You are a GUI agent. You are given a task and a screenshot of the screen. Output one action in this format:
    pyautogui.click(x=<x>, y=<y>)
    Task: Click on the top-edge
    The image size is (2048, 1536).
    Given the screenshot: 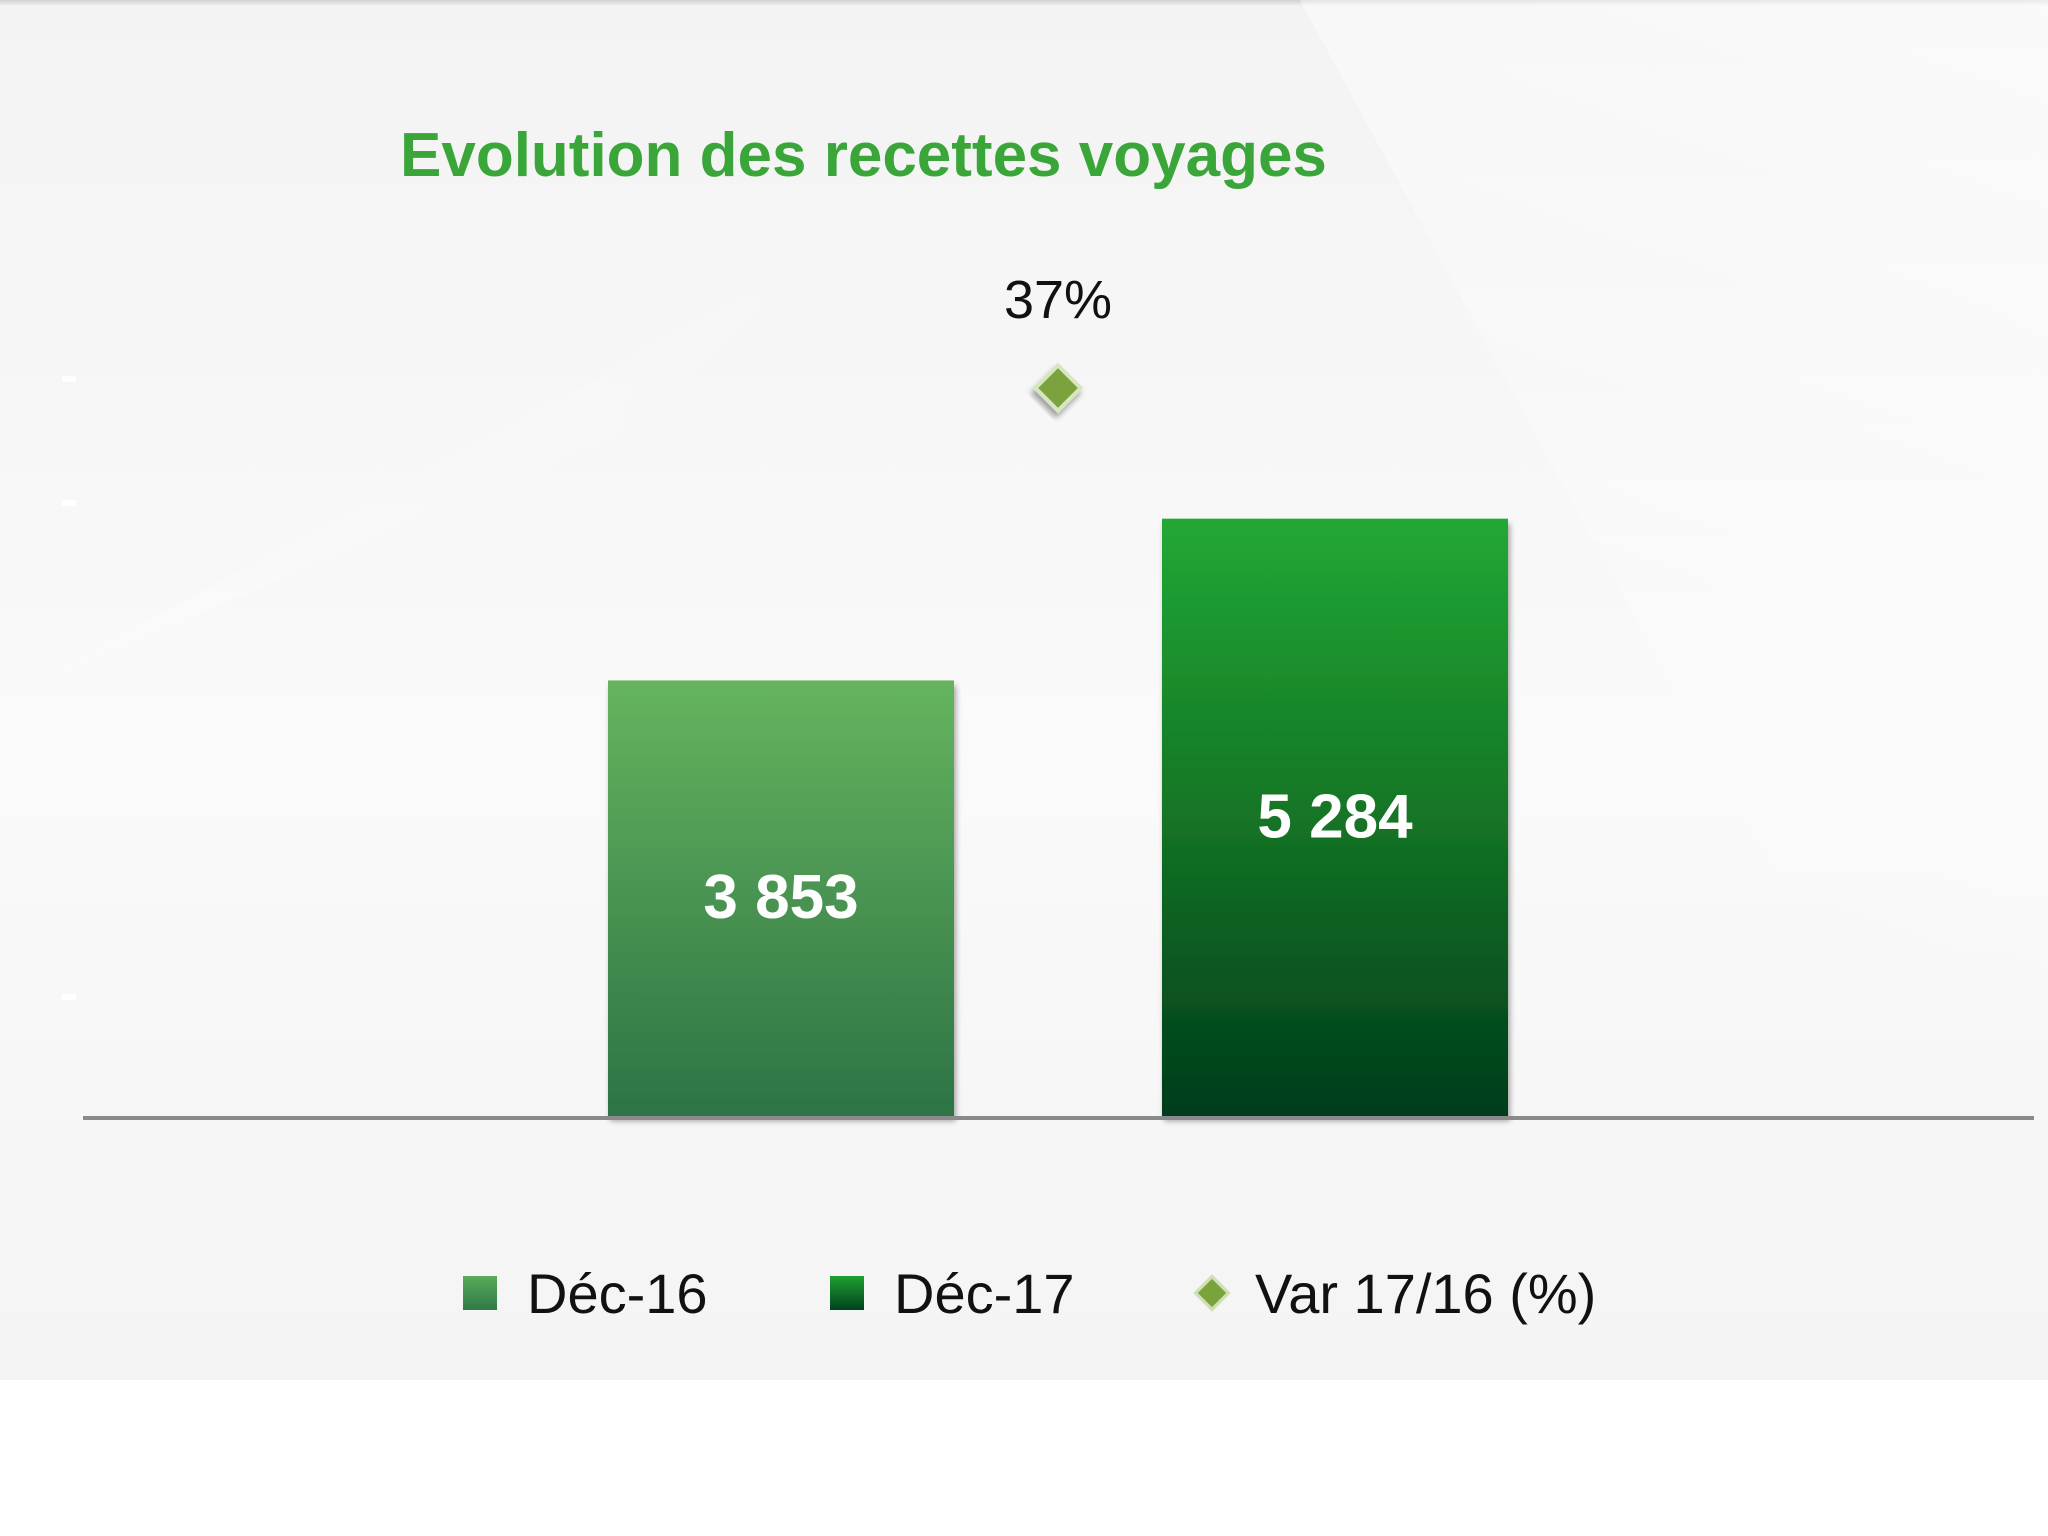 What is the action you would take?
    pyautogui.click(x=1024, y=3)
    